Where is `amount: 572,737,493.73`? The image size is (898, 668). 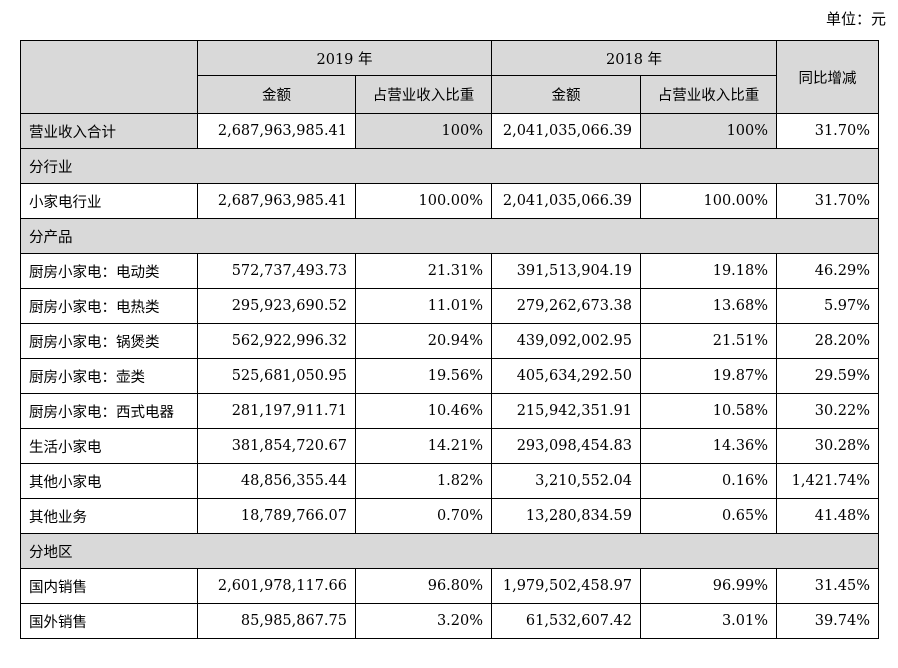
amount: 572,737,493.73 is located at coordinates (276, 271).